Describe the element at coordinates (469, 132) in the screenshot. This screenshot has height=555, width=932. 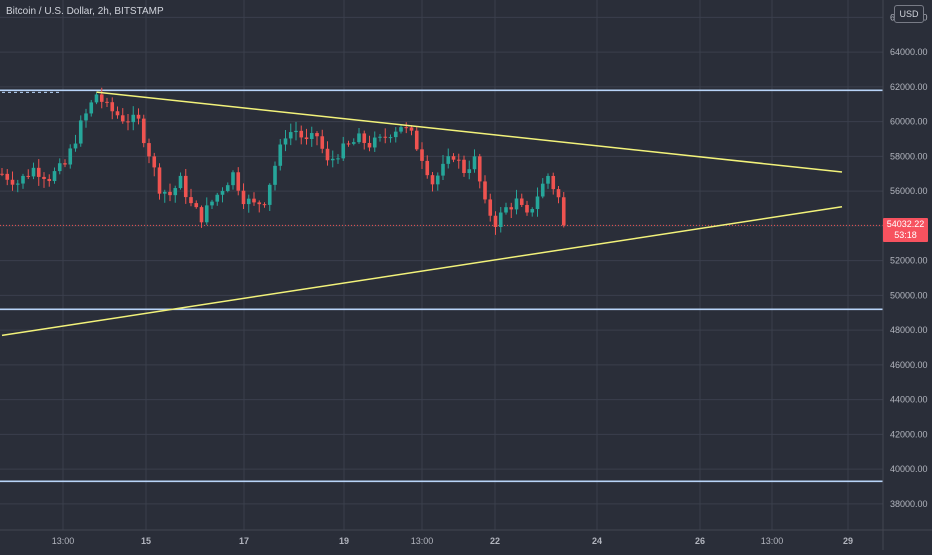
I see `trendline-upper` at that location.